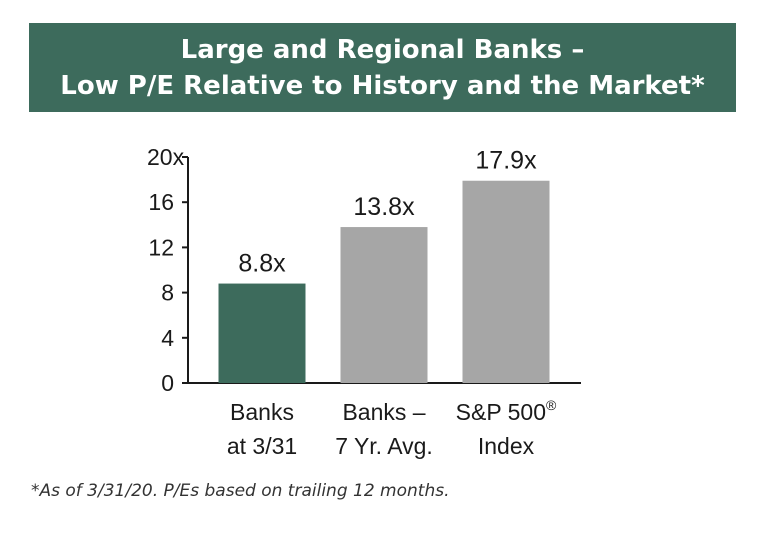 The height and width of the screenshot is (559, 760). Describe the element at coordinates (262, 264) in the screenshot. I see `data-label: 8.8x` at that location.